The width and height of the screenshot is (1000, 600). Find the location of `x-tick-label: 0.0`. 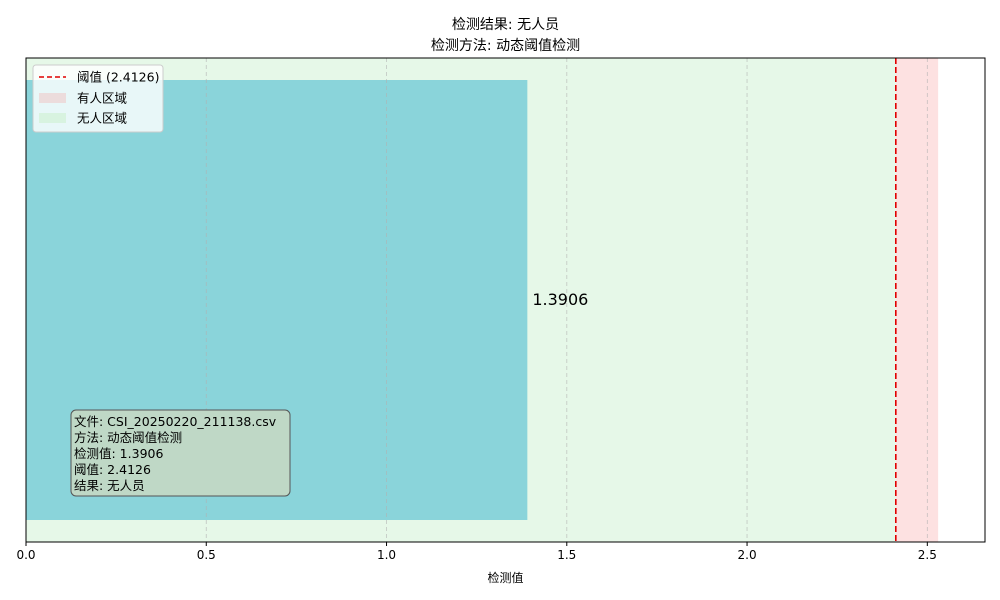

x-tick-label: 0.0 is located at coordinates (25, 555).